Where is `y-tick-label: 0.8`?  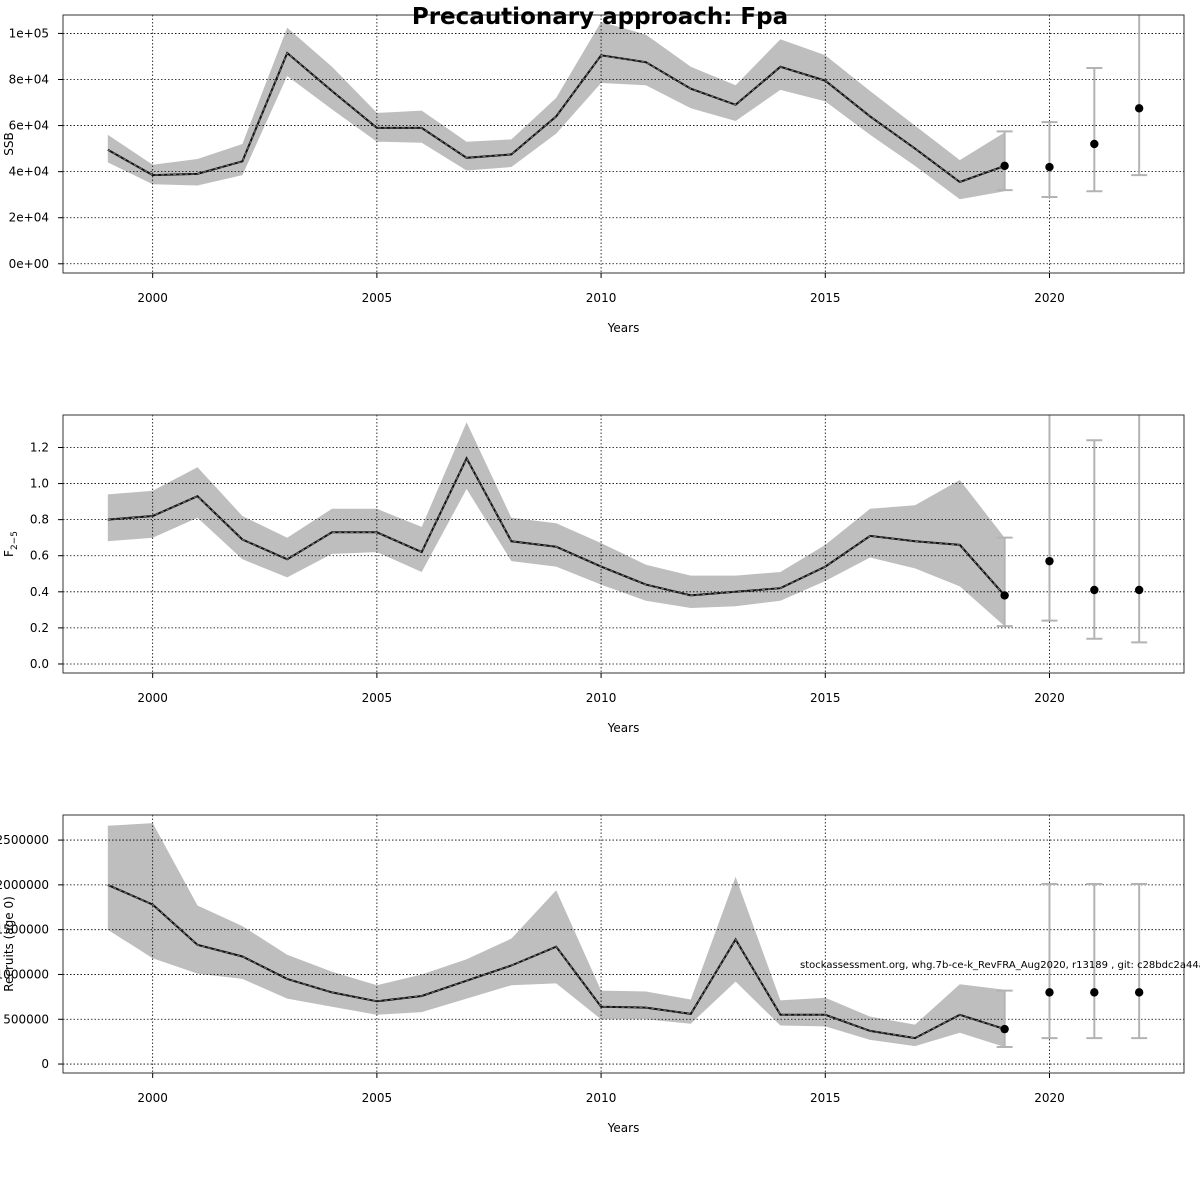
y-tick-label: 0.8 is located at coordinates (39, 520).